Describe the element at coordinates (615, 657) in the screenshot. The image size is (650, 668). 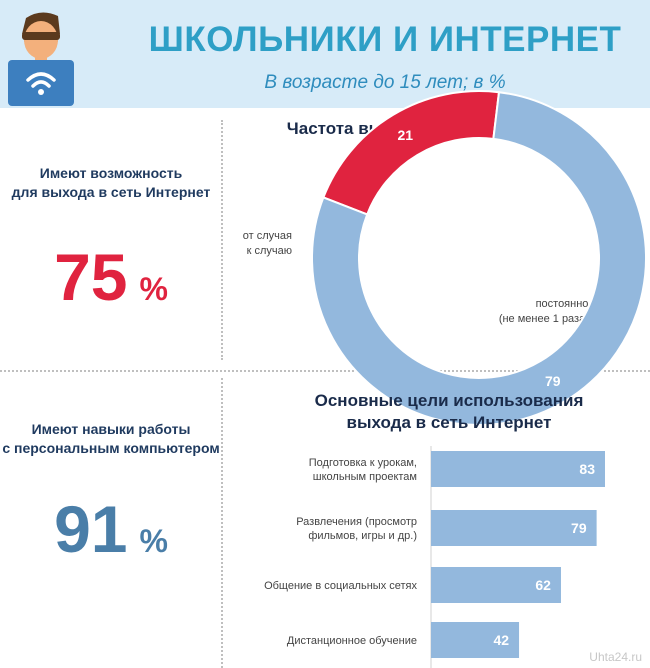
I see `watermark: Uhta24.ru` at that location.